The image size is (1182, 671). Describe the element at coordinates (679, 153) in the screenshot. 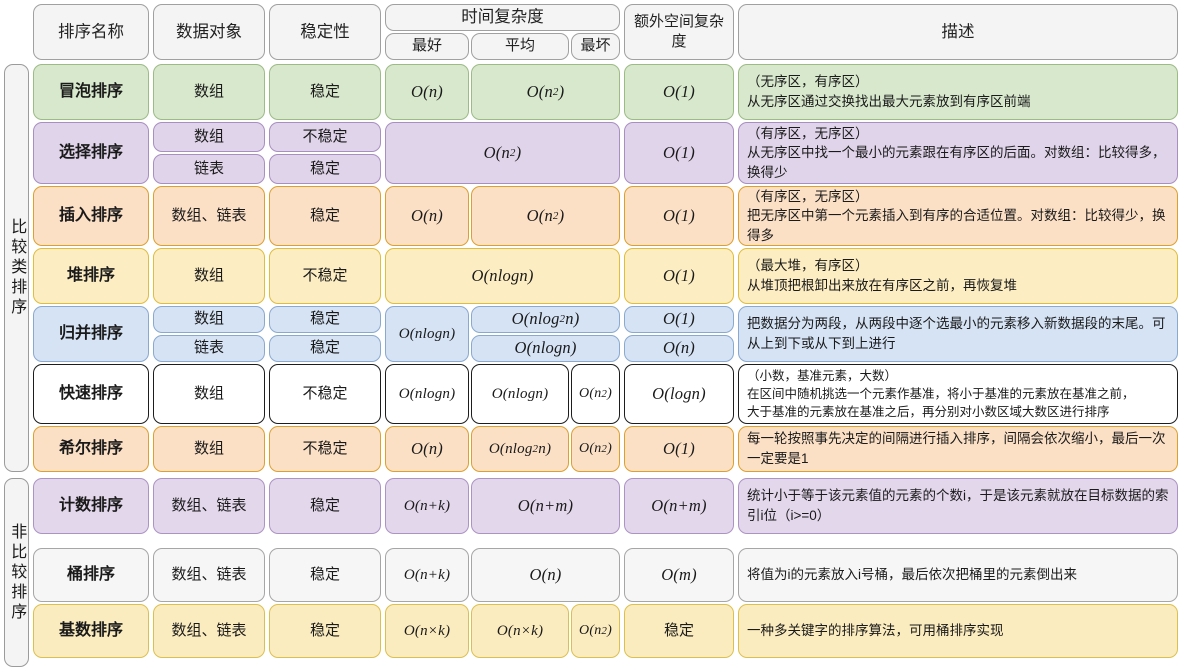

I see `row-selection-sort-space: O(1)` at that location.